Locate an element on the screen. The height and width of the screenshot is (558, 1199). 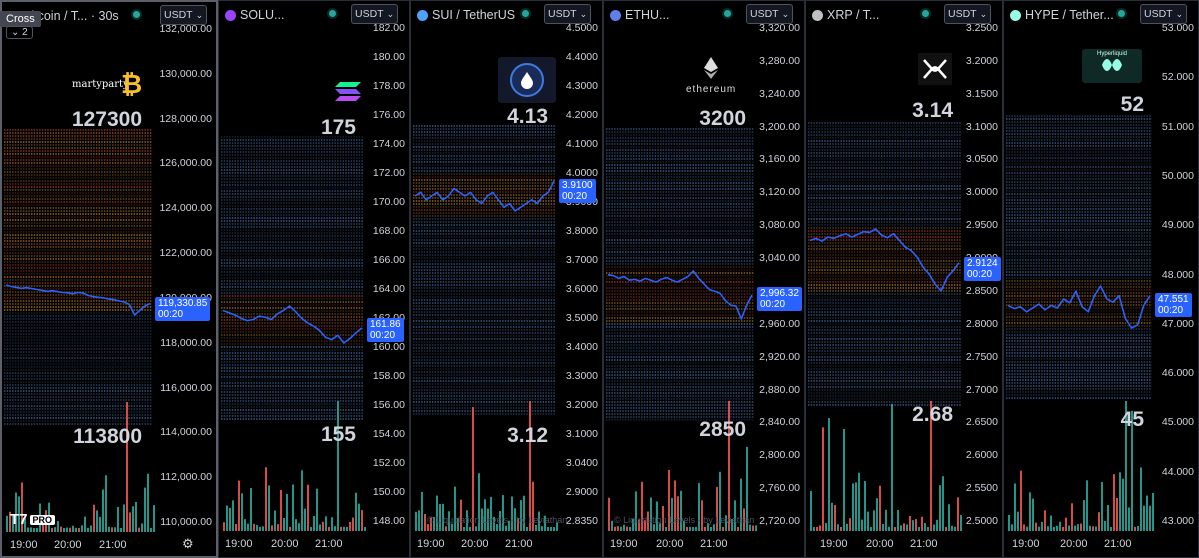
price-axis-tick: 2.8500 is located at coordinates (981, 290).